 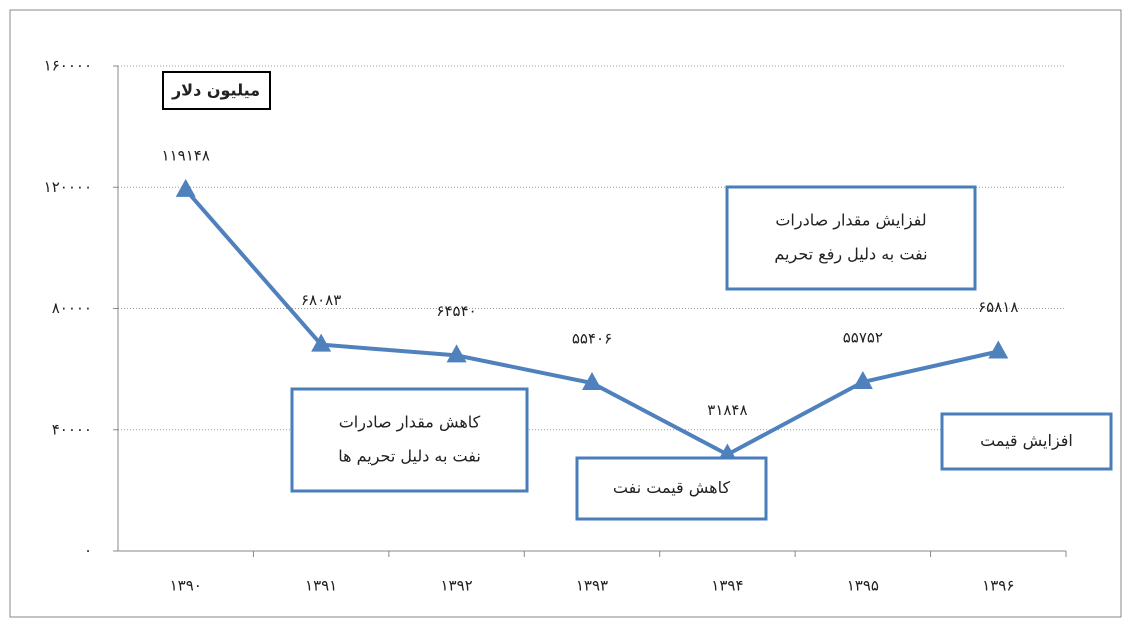 I want to click on unit-label: میلیون دلار, so click(x=215, y=90).